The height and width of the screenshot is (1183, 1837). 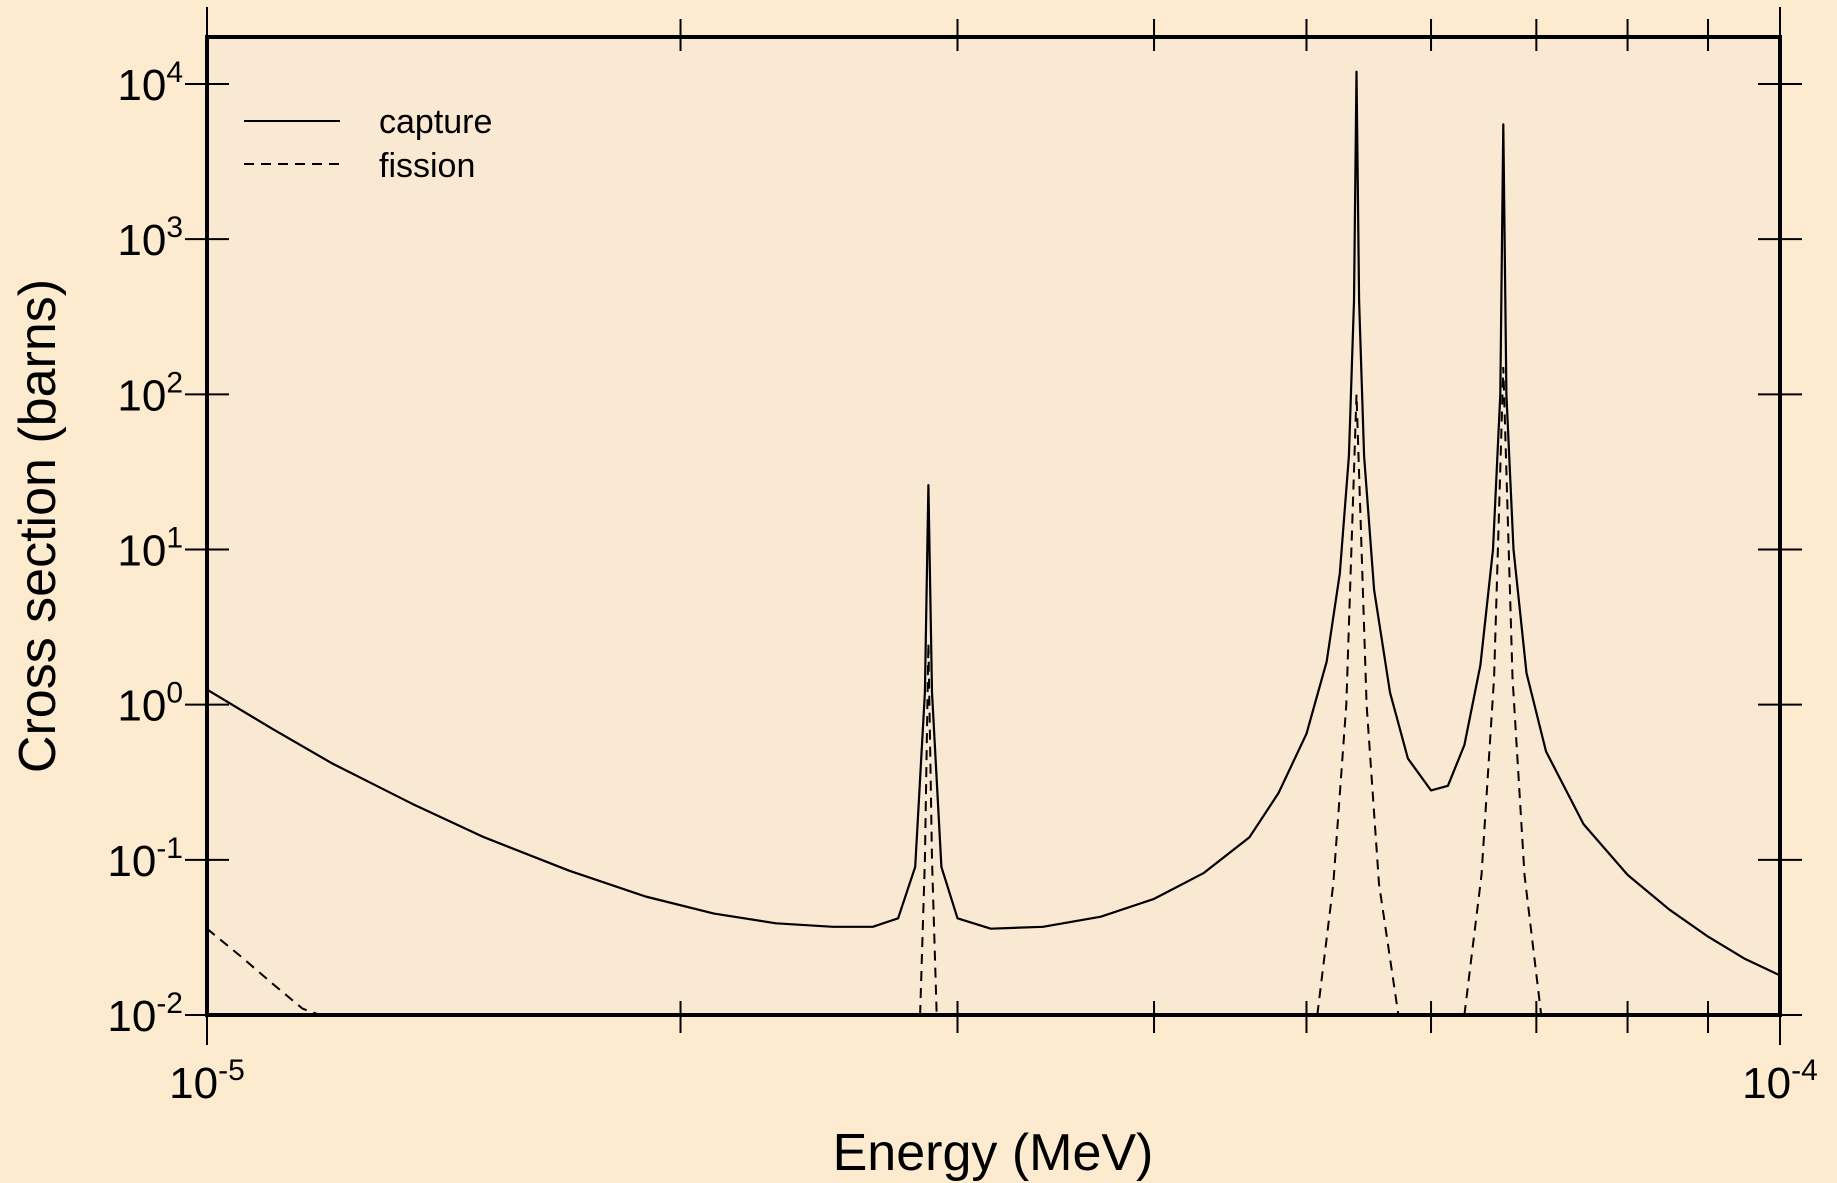 I want to click on x-tick-label: 10⁻⁴, so click(x=1780, y=1081).